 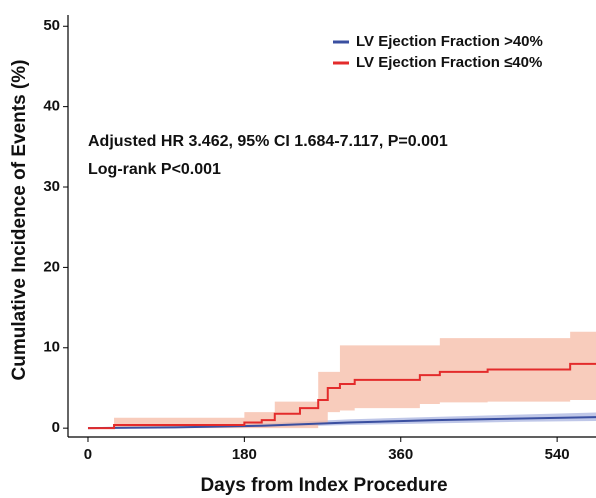 I want to click on x-tick-label: 540, so click(x=557, y=454).